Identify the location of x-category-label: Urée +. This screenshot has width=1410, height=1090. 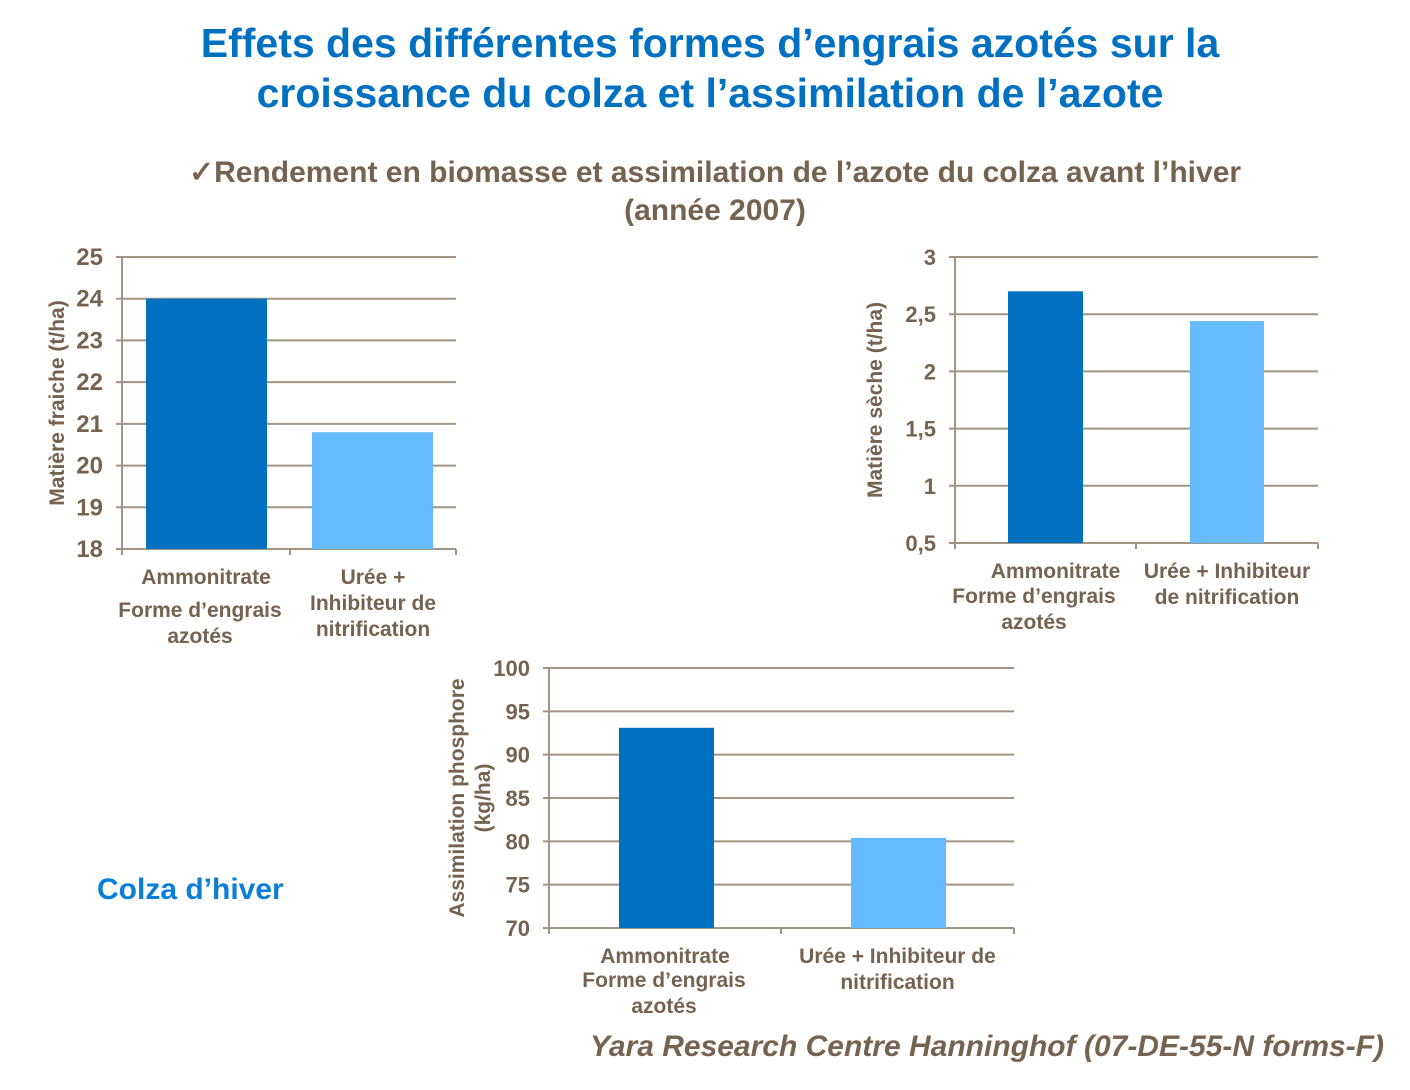
(373, 577).